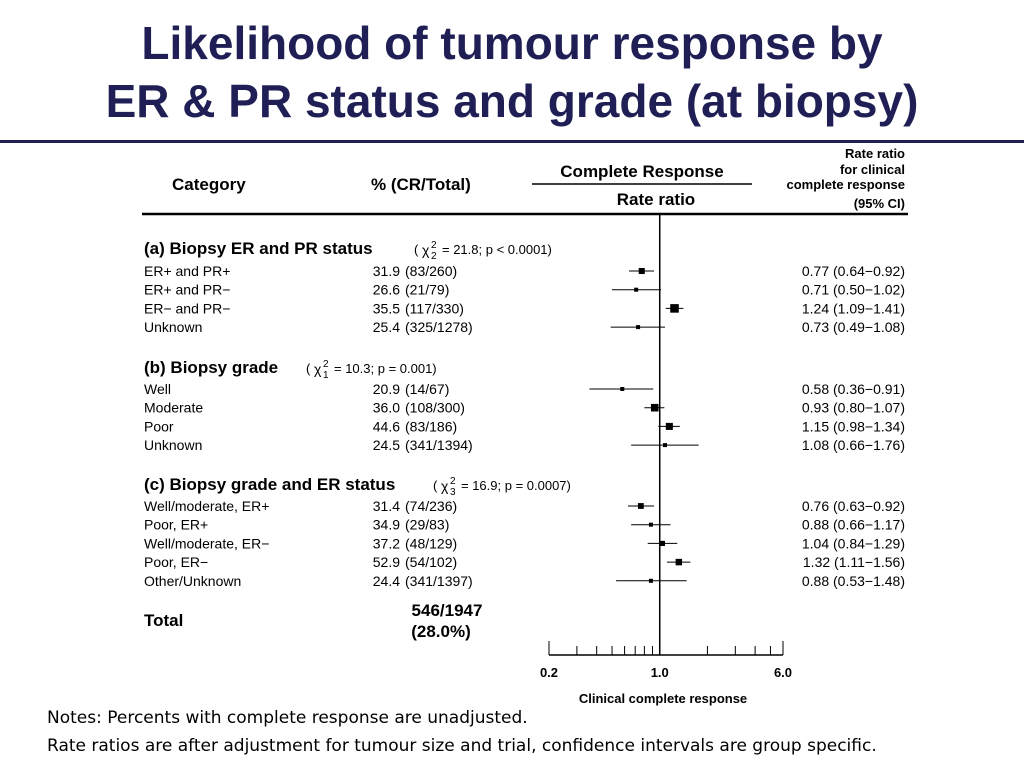 This screenshot has width=1024, height=768. What do you see at coordinates (385, 368) in the screenshot?
I see `group-stat-value: = 10.3; p = 0.001)` at bounding box center [385, 368].